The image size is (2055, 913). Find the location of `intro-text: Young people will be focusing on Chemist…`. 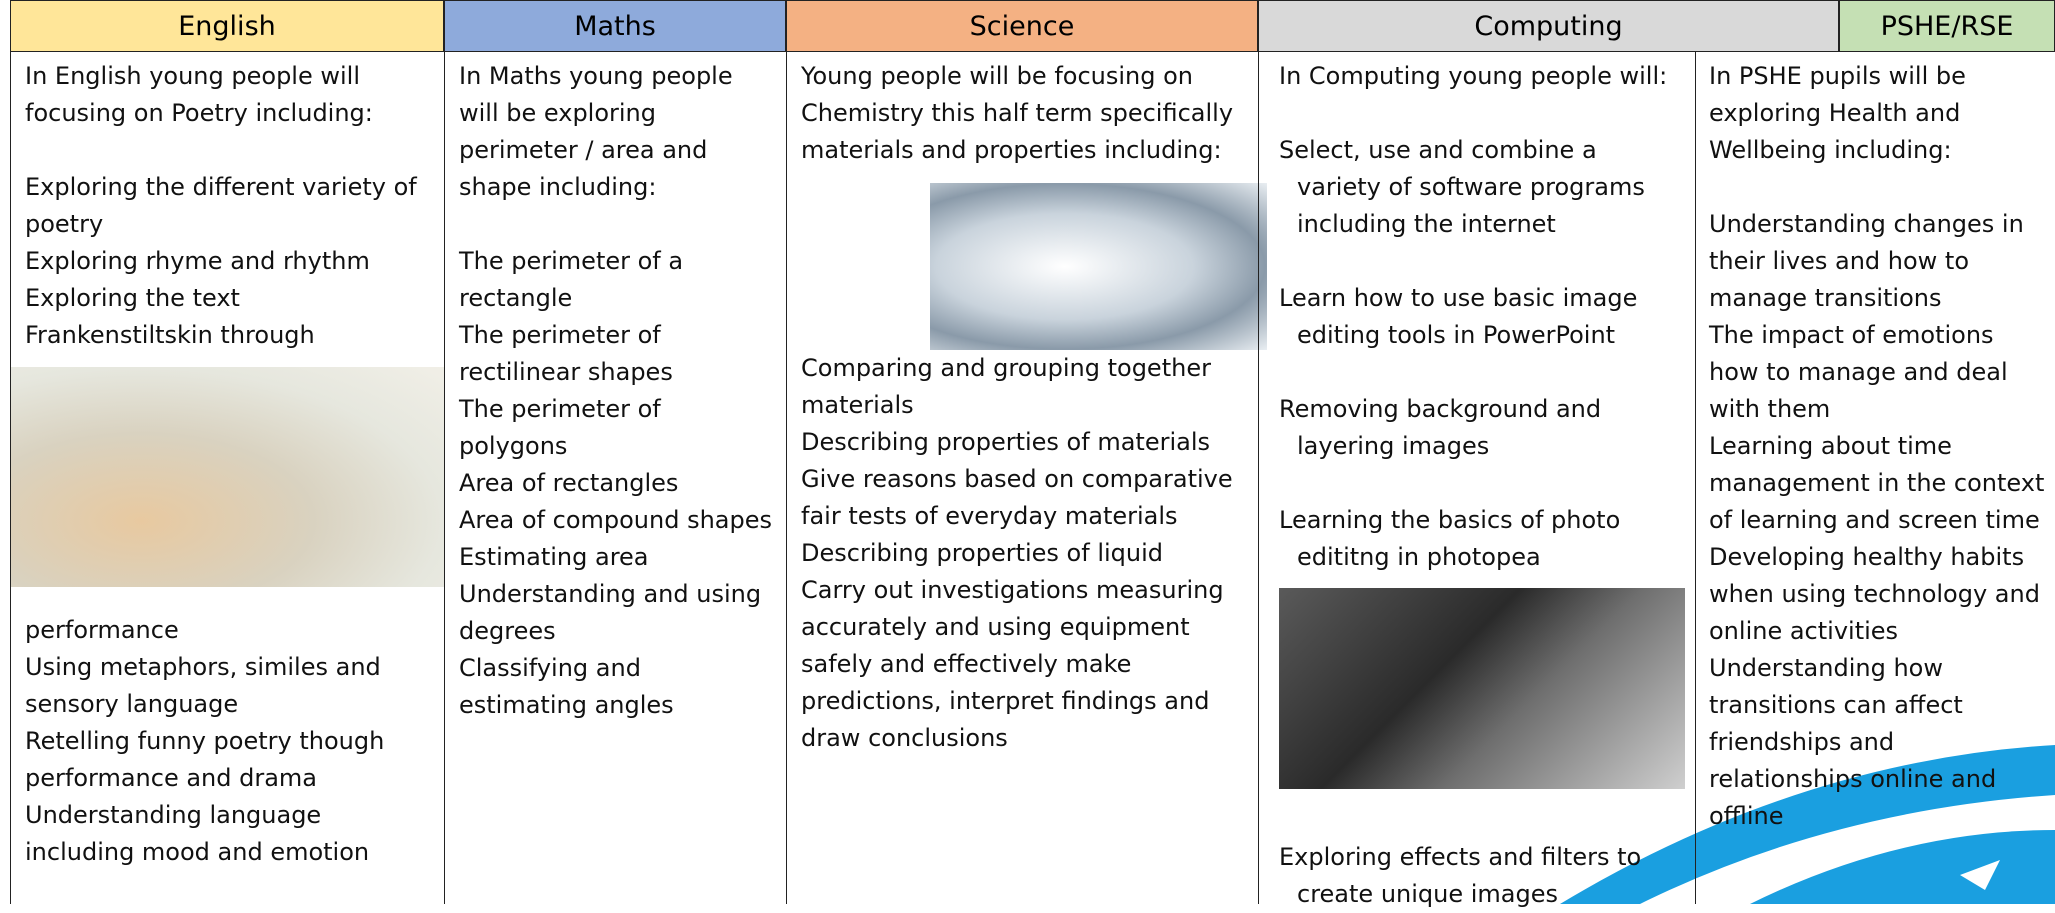

intro-text: Young people will be focusing on Chemist… is located at coordinates (1017, 113).